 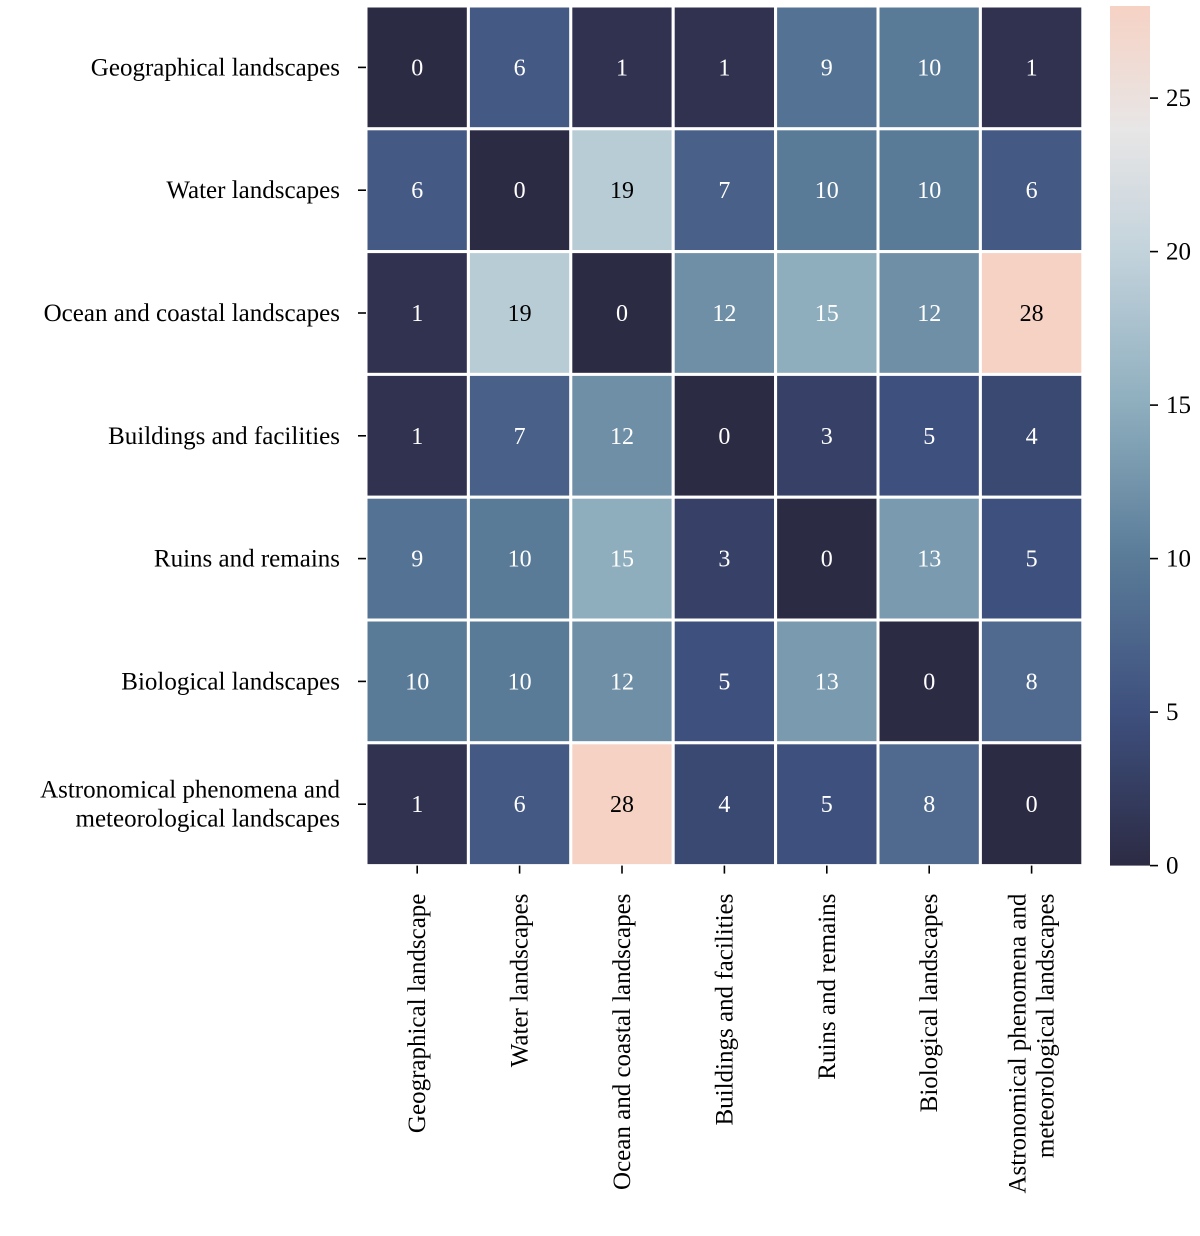 What do you see at coordinates (1172, 866) in the screenshot?
I see `colorbar-tick-label: 0` at bounding box center [1172, 866].